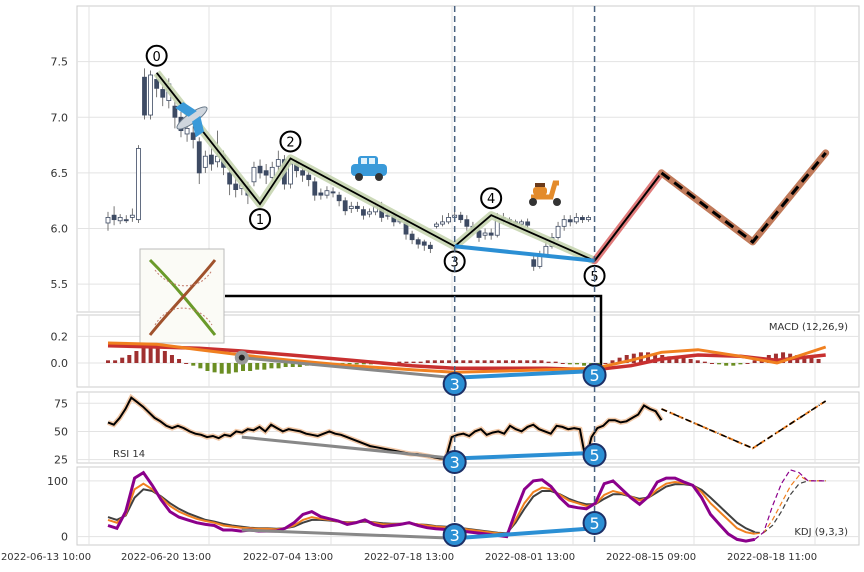  Describe the element at coordinates (468, 427) in the screenshot. I see `panel-rsi` at that location.